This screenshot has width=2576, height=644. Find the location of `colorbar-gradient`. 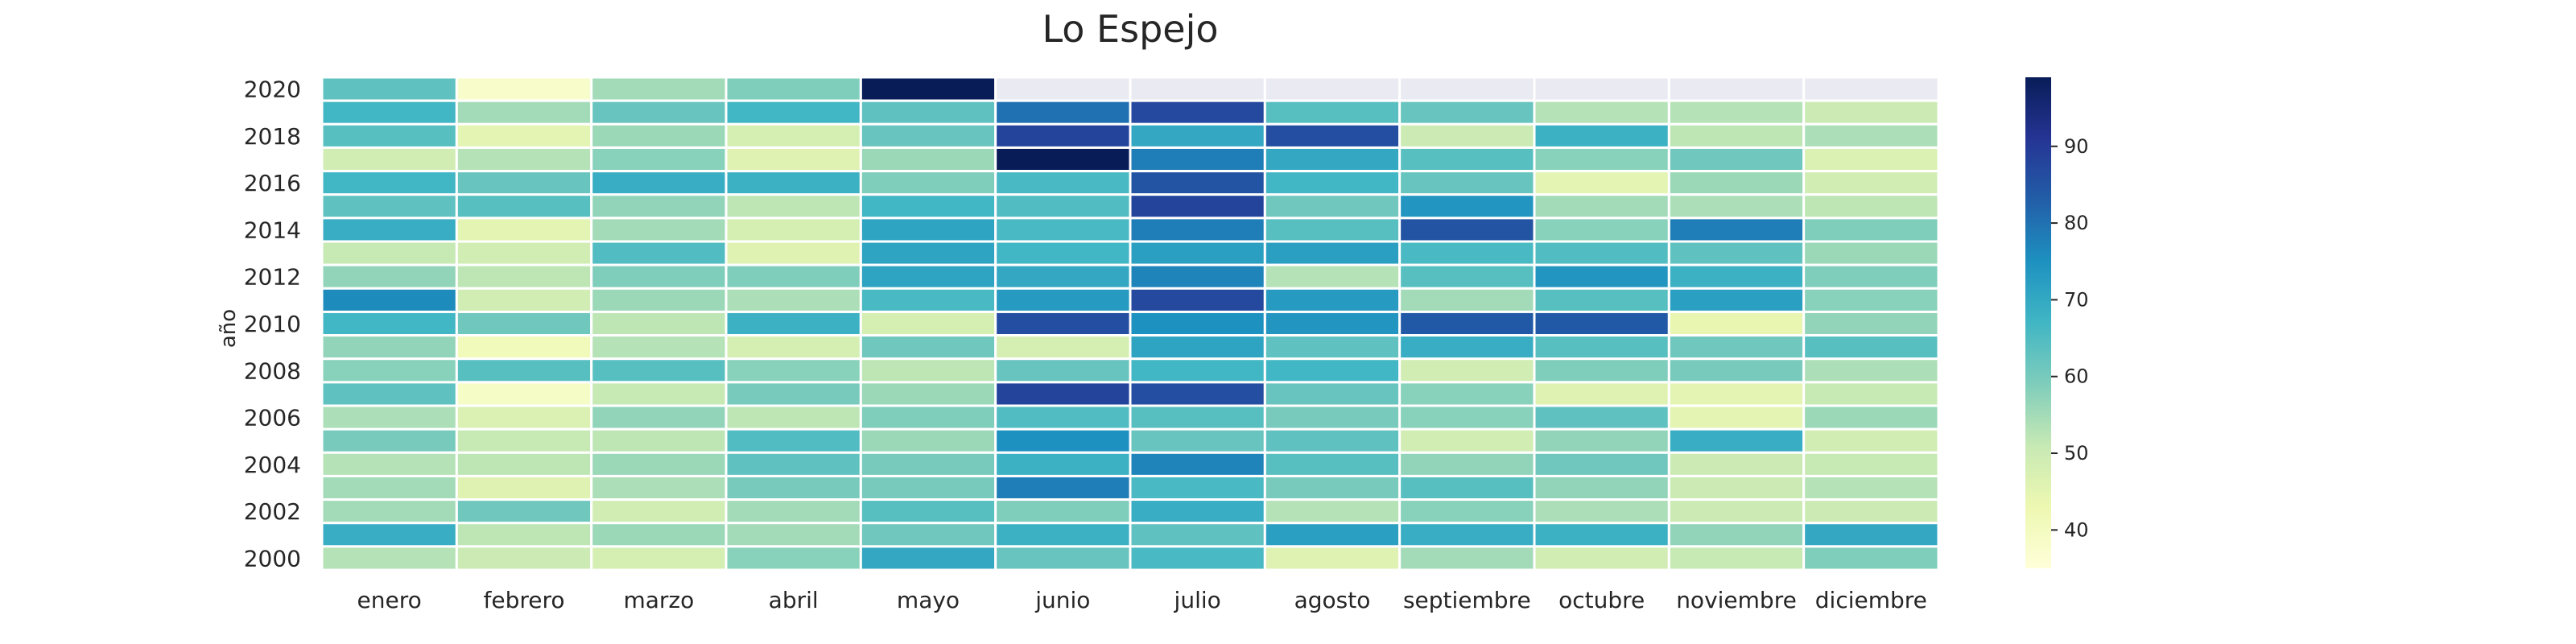

colorbar-gradient is located at coordinates (2038, 322).